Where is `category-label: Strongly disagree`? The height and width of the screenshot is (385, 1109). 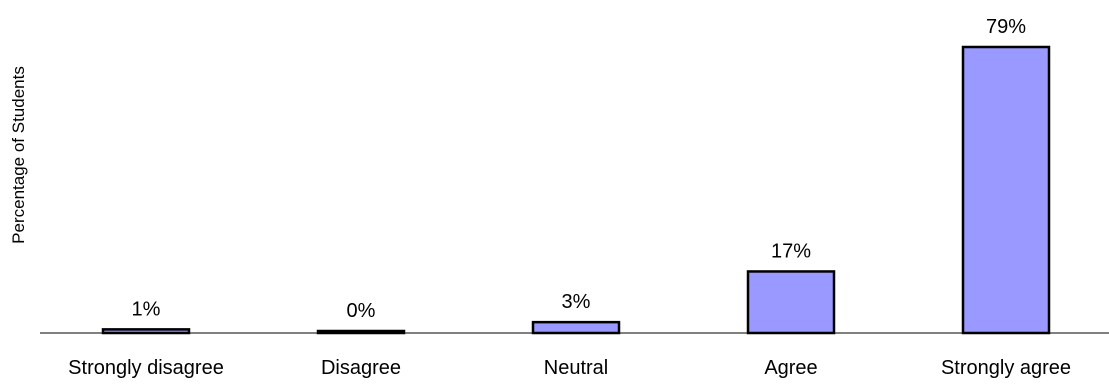 category-label: Strongly disagree is located at coordinates (146, 368).